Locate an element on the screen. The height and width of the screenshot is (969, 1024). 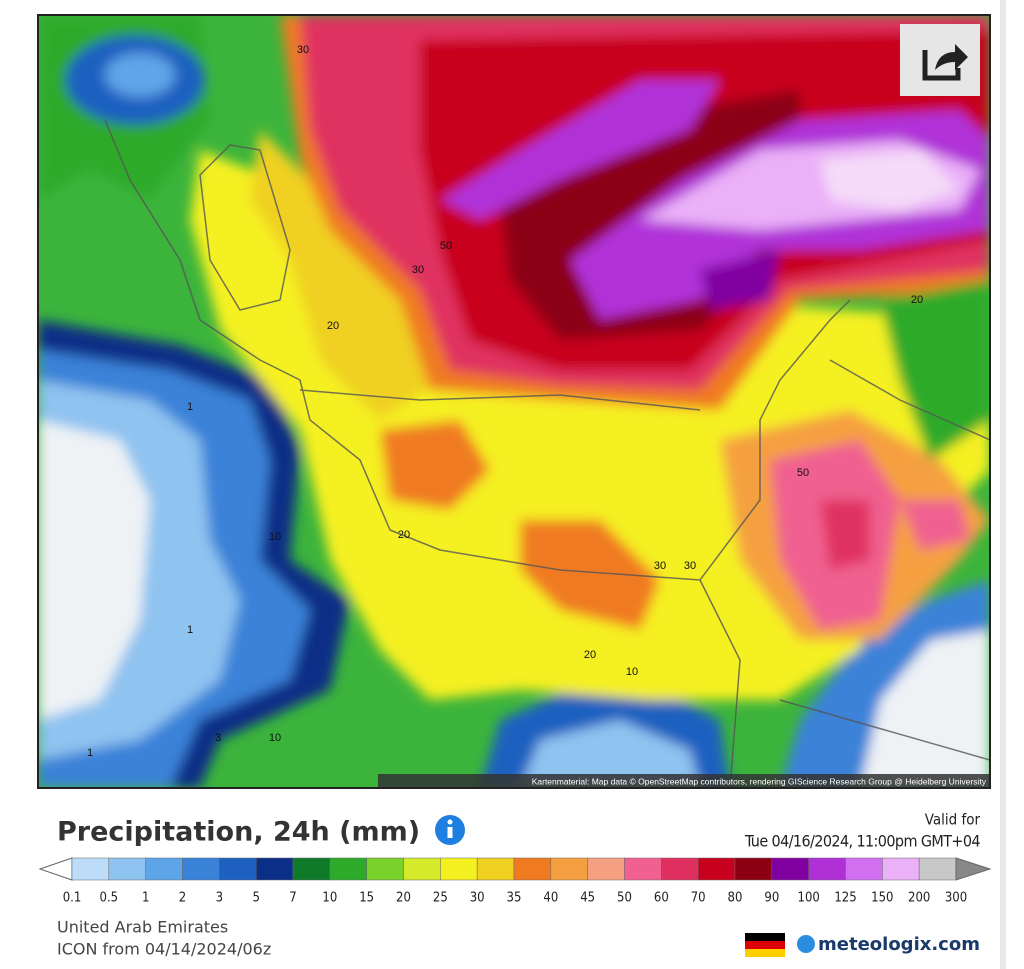
legend-label: 125 is located at coordinates (845, 898).